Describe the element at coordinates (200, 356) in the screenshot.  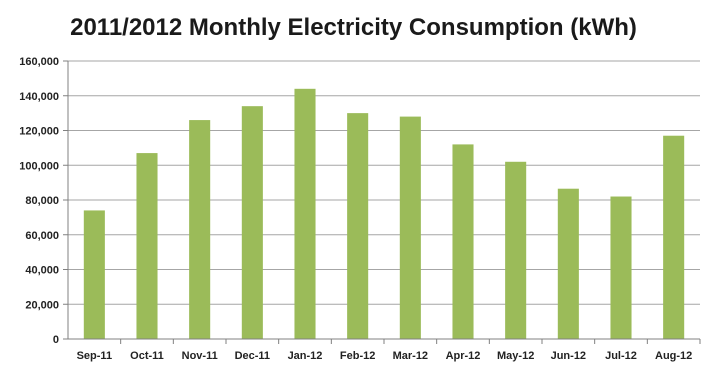
I see `x-tick-label: Nov-11` at that location.